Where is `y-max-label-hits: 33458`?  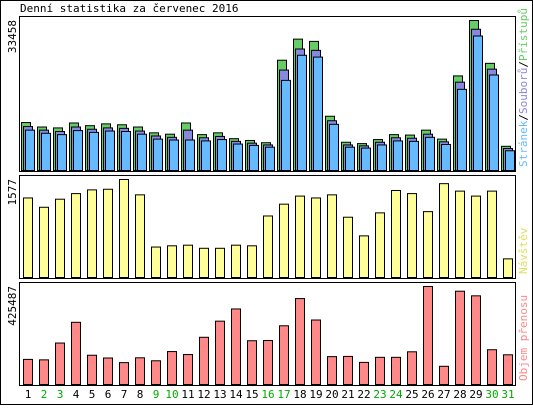 y-max-label-hits: 33458 is located at coordinates (12, 36).